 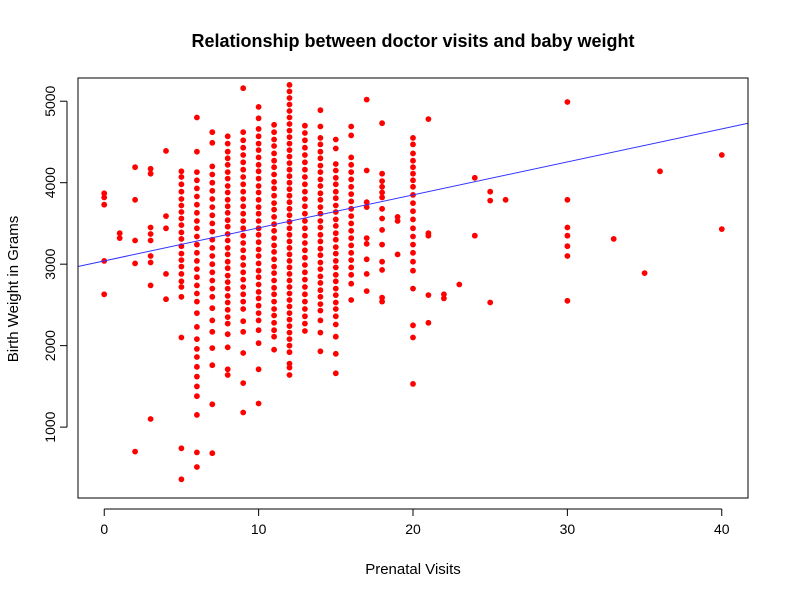 What do you see at coordinates (722, 529) in the screenshot?
I see `x-tick-label: 40` at bounding box center [722, 529].